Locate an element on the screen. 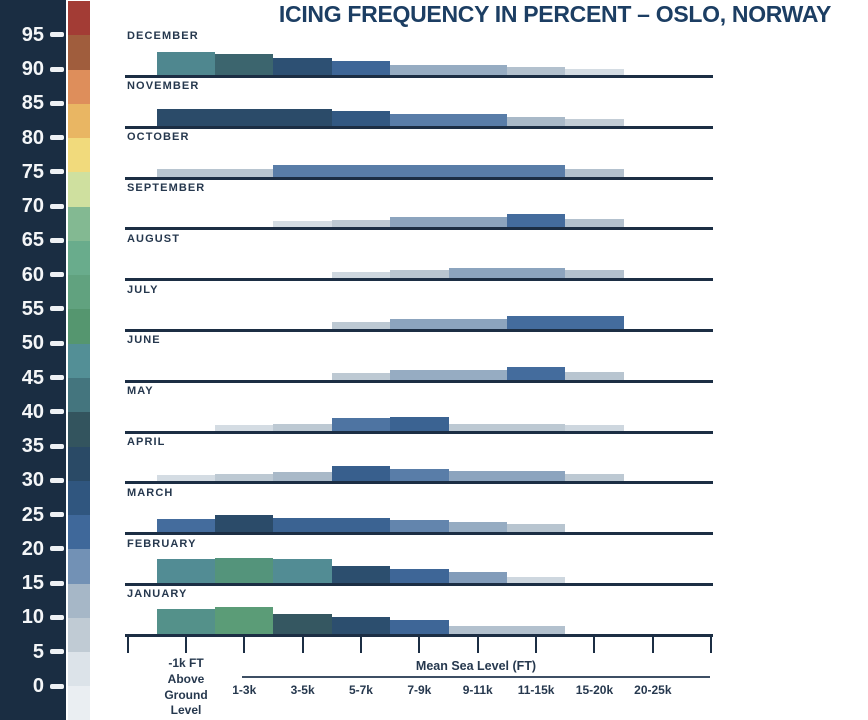  bar-september-15-20k is located at coordinates (594, 223).